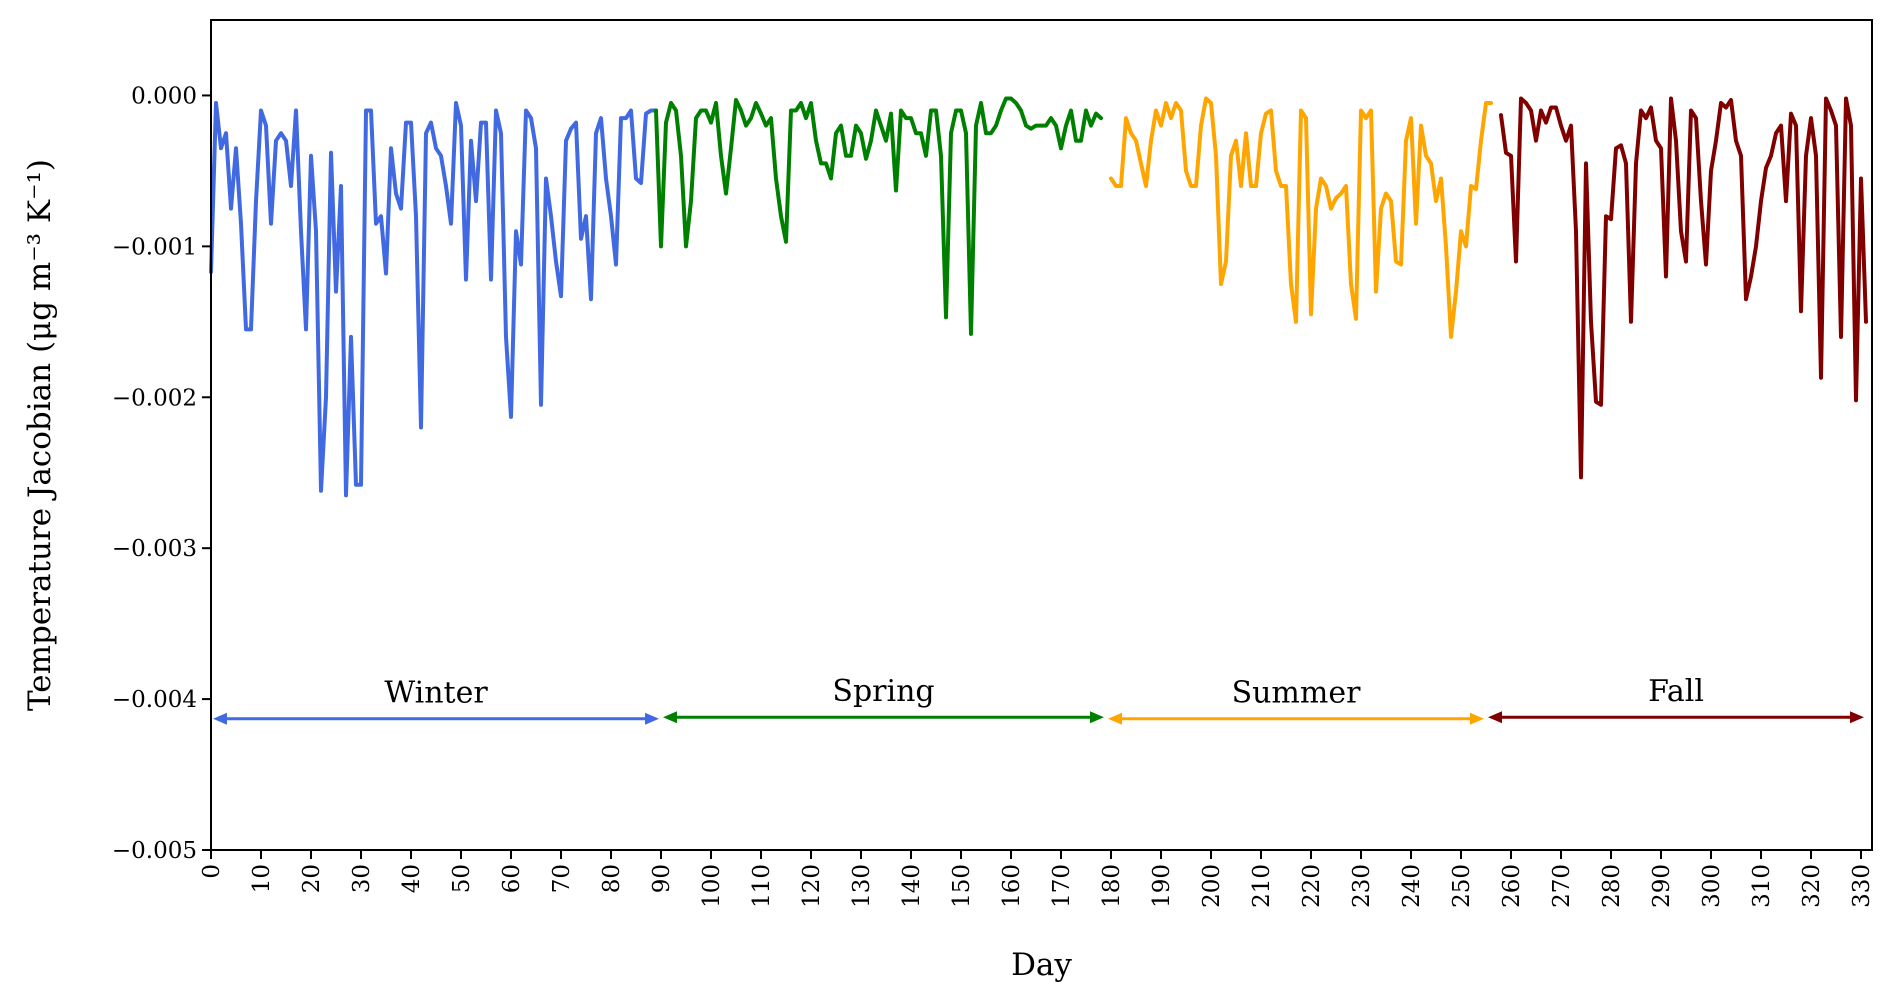 Image resolution: width=1892 pixels, height=1000 pixels. What do you see at coordinates (1112, 886) in the screenshot?
I see `x-tick-label: 180` at bounding box center [1112, 886].